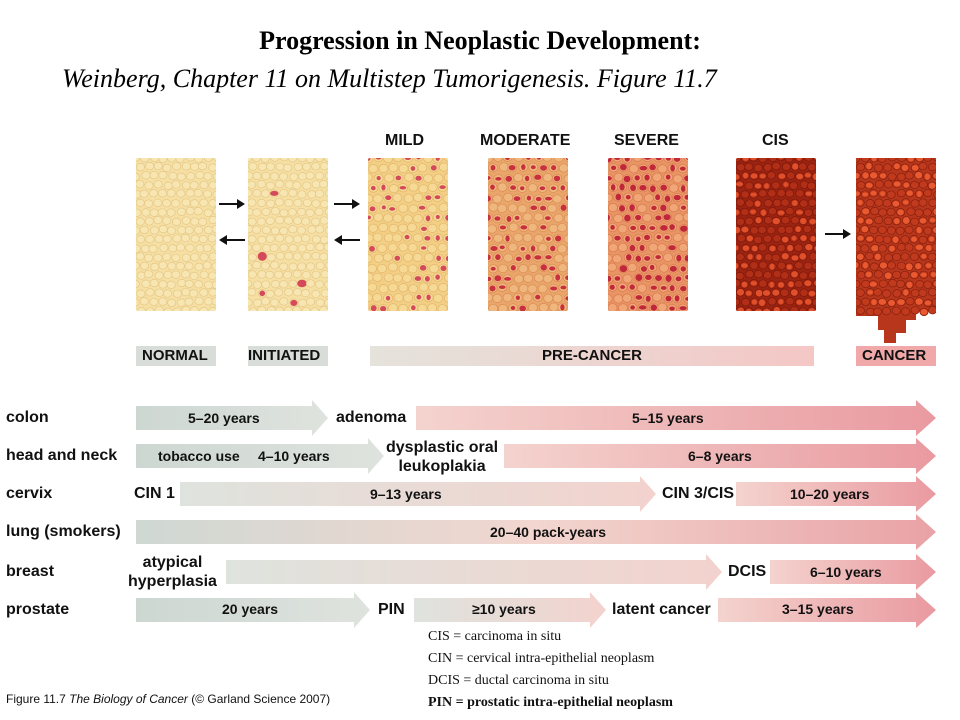 Image resolution: width=960 pixels, height=720 pixels. What do you see at coordinates (250, 609) in the screenshot?
I see `prostate-duration-1: 20 years` at bounding box center [250, 609].